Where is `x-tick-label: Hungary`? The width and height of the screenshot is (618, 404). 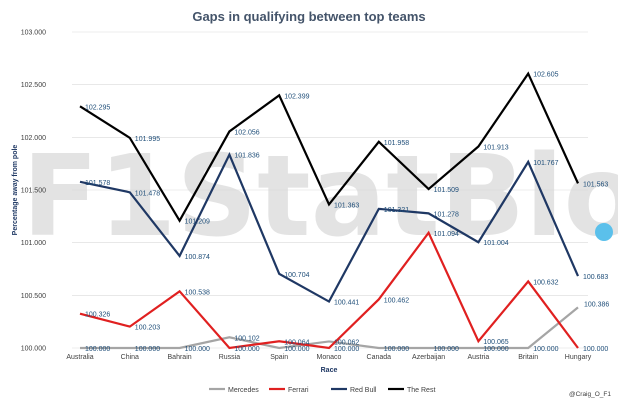
x-tick-label: Hungary is located at coordinates (578, 357).